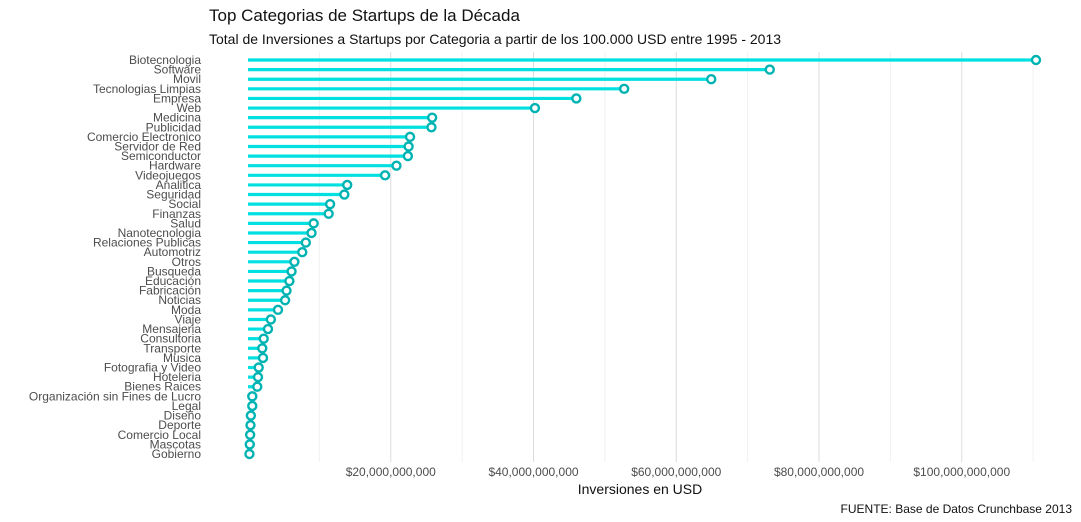  What do you see at coordinates (177, 98) in the screenshot?
I see `category-label: Empresa` at bounding box center [177, 98].